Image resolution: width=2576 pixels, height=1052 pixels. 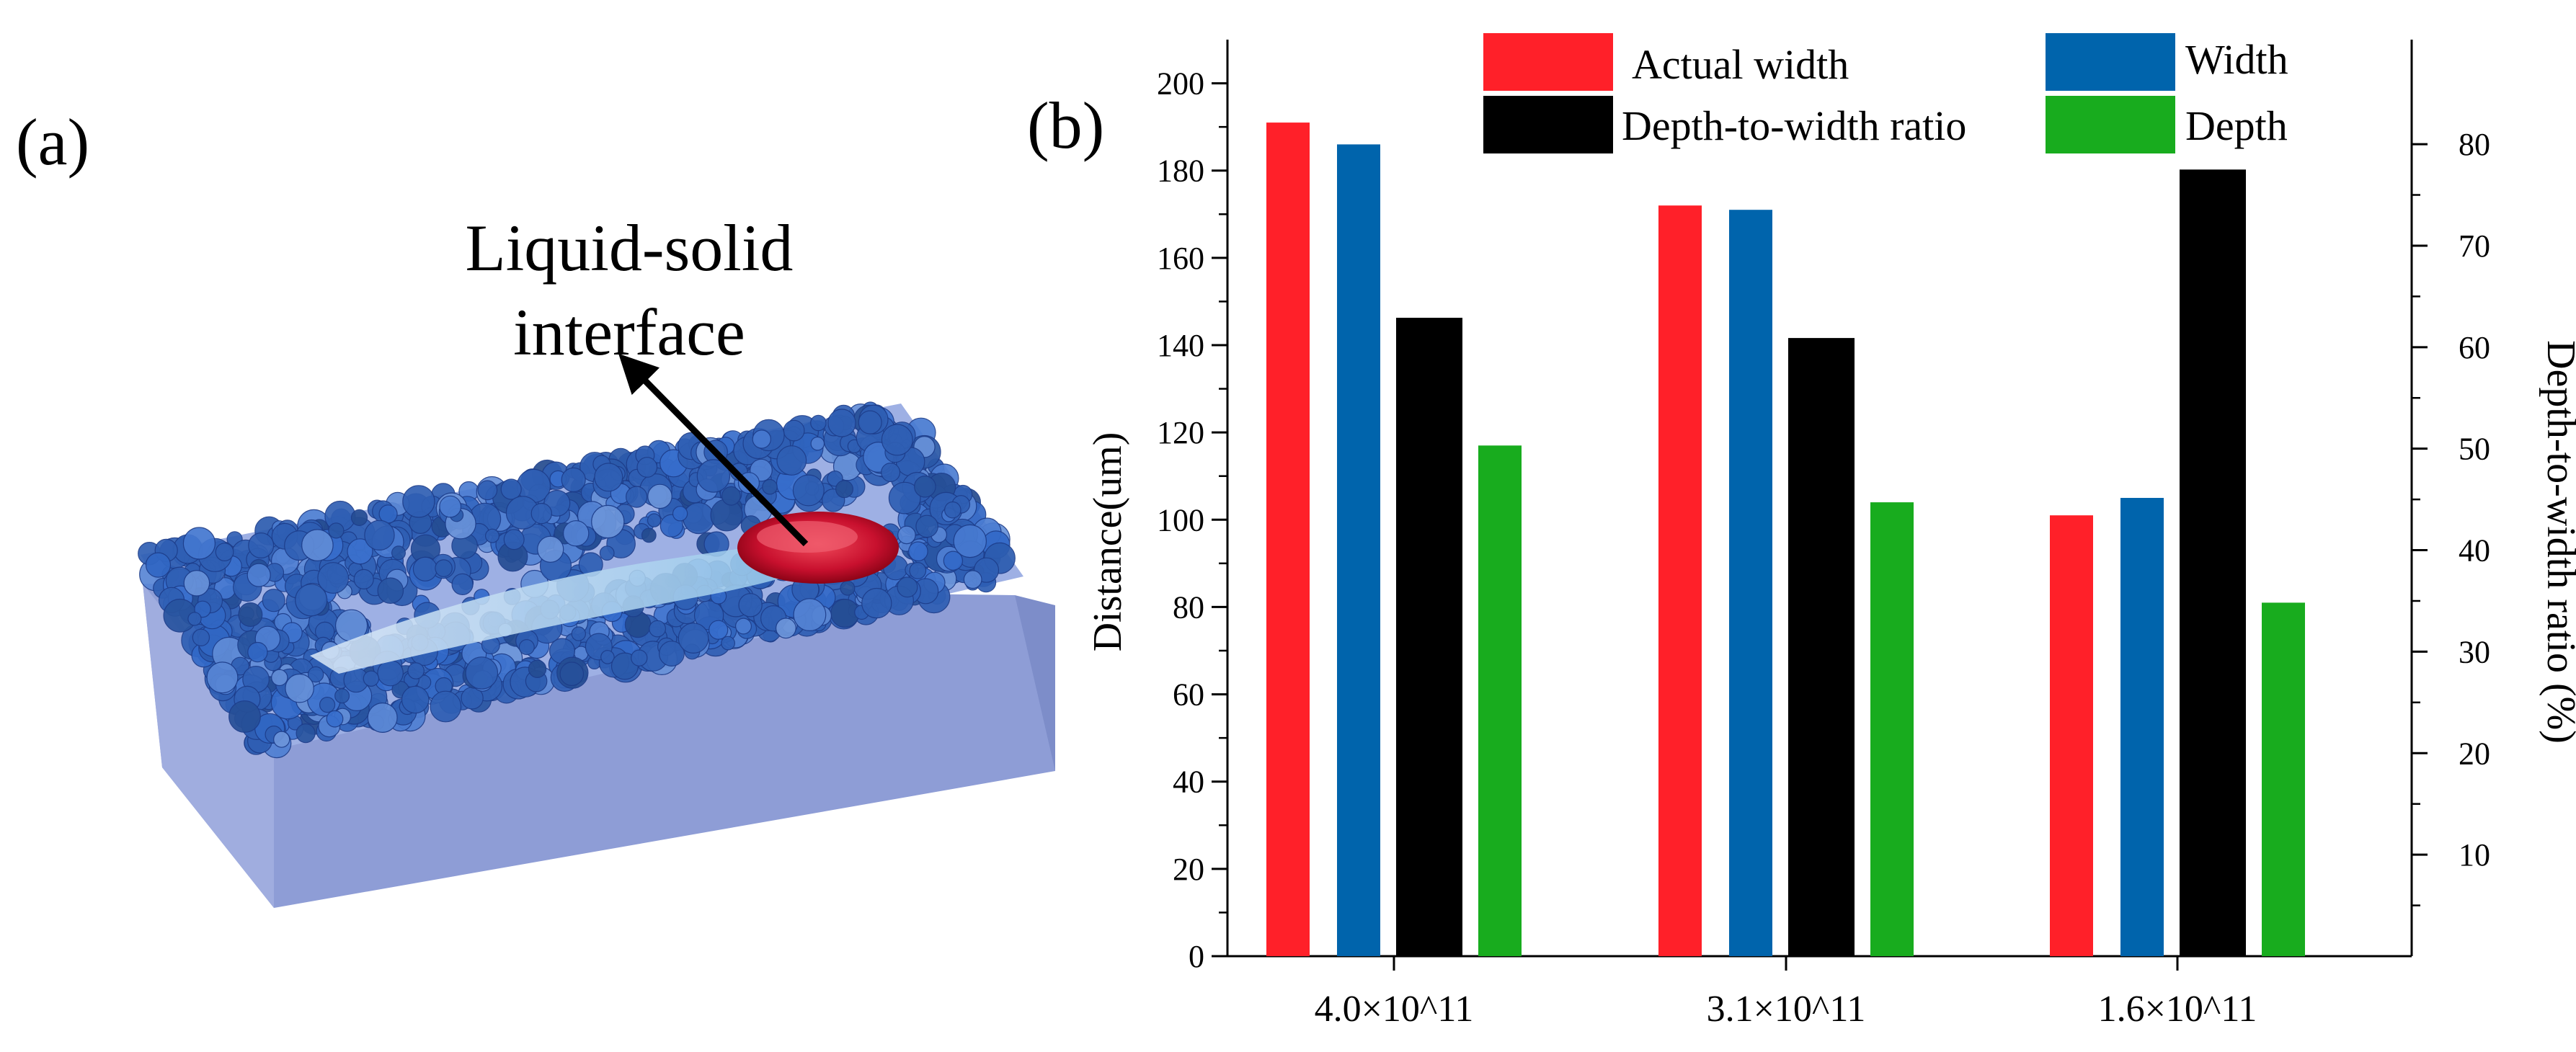 I want to click on y-tick-label-6: 120, so click(x=1180, y=432).